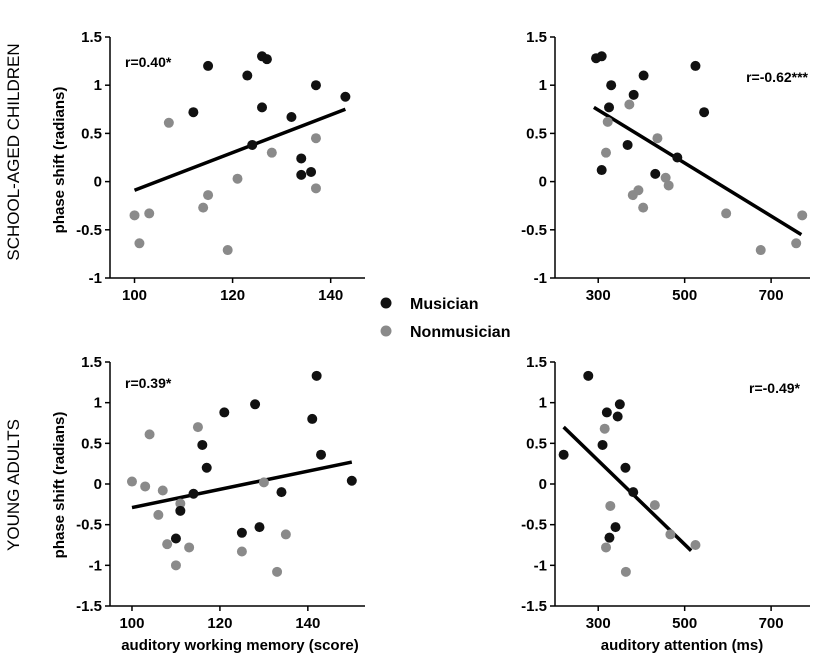 The image size is (814, 660). I want to click on correlation-label: r=-0.49*, so click(775, 388).